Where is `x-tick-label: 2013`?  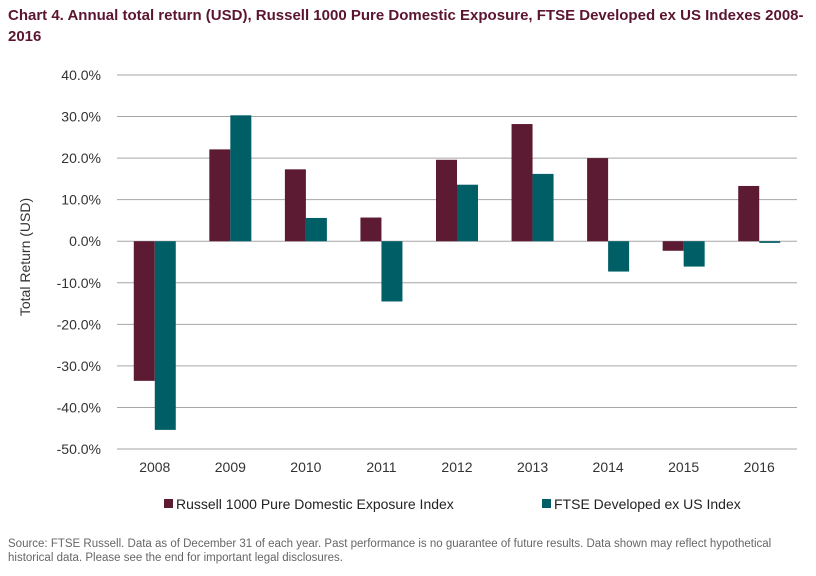
x-tick-label: 2013 is located at coordinates (532, 467).